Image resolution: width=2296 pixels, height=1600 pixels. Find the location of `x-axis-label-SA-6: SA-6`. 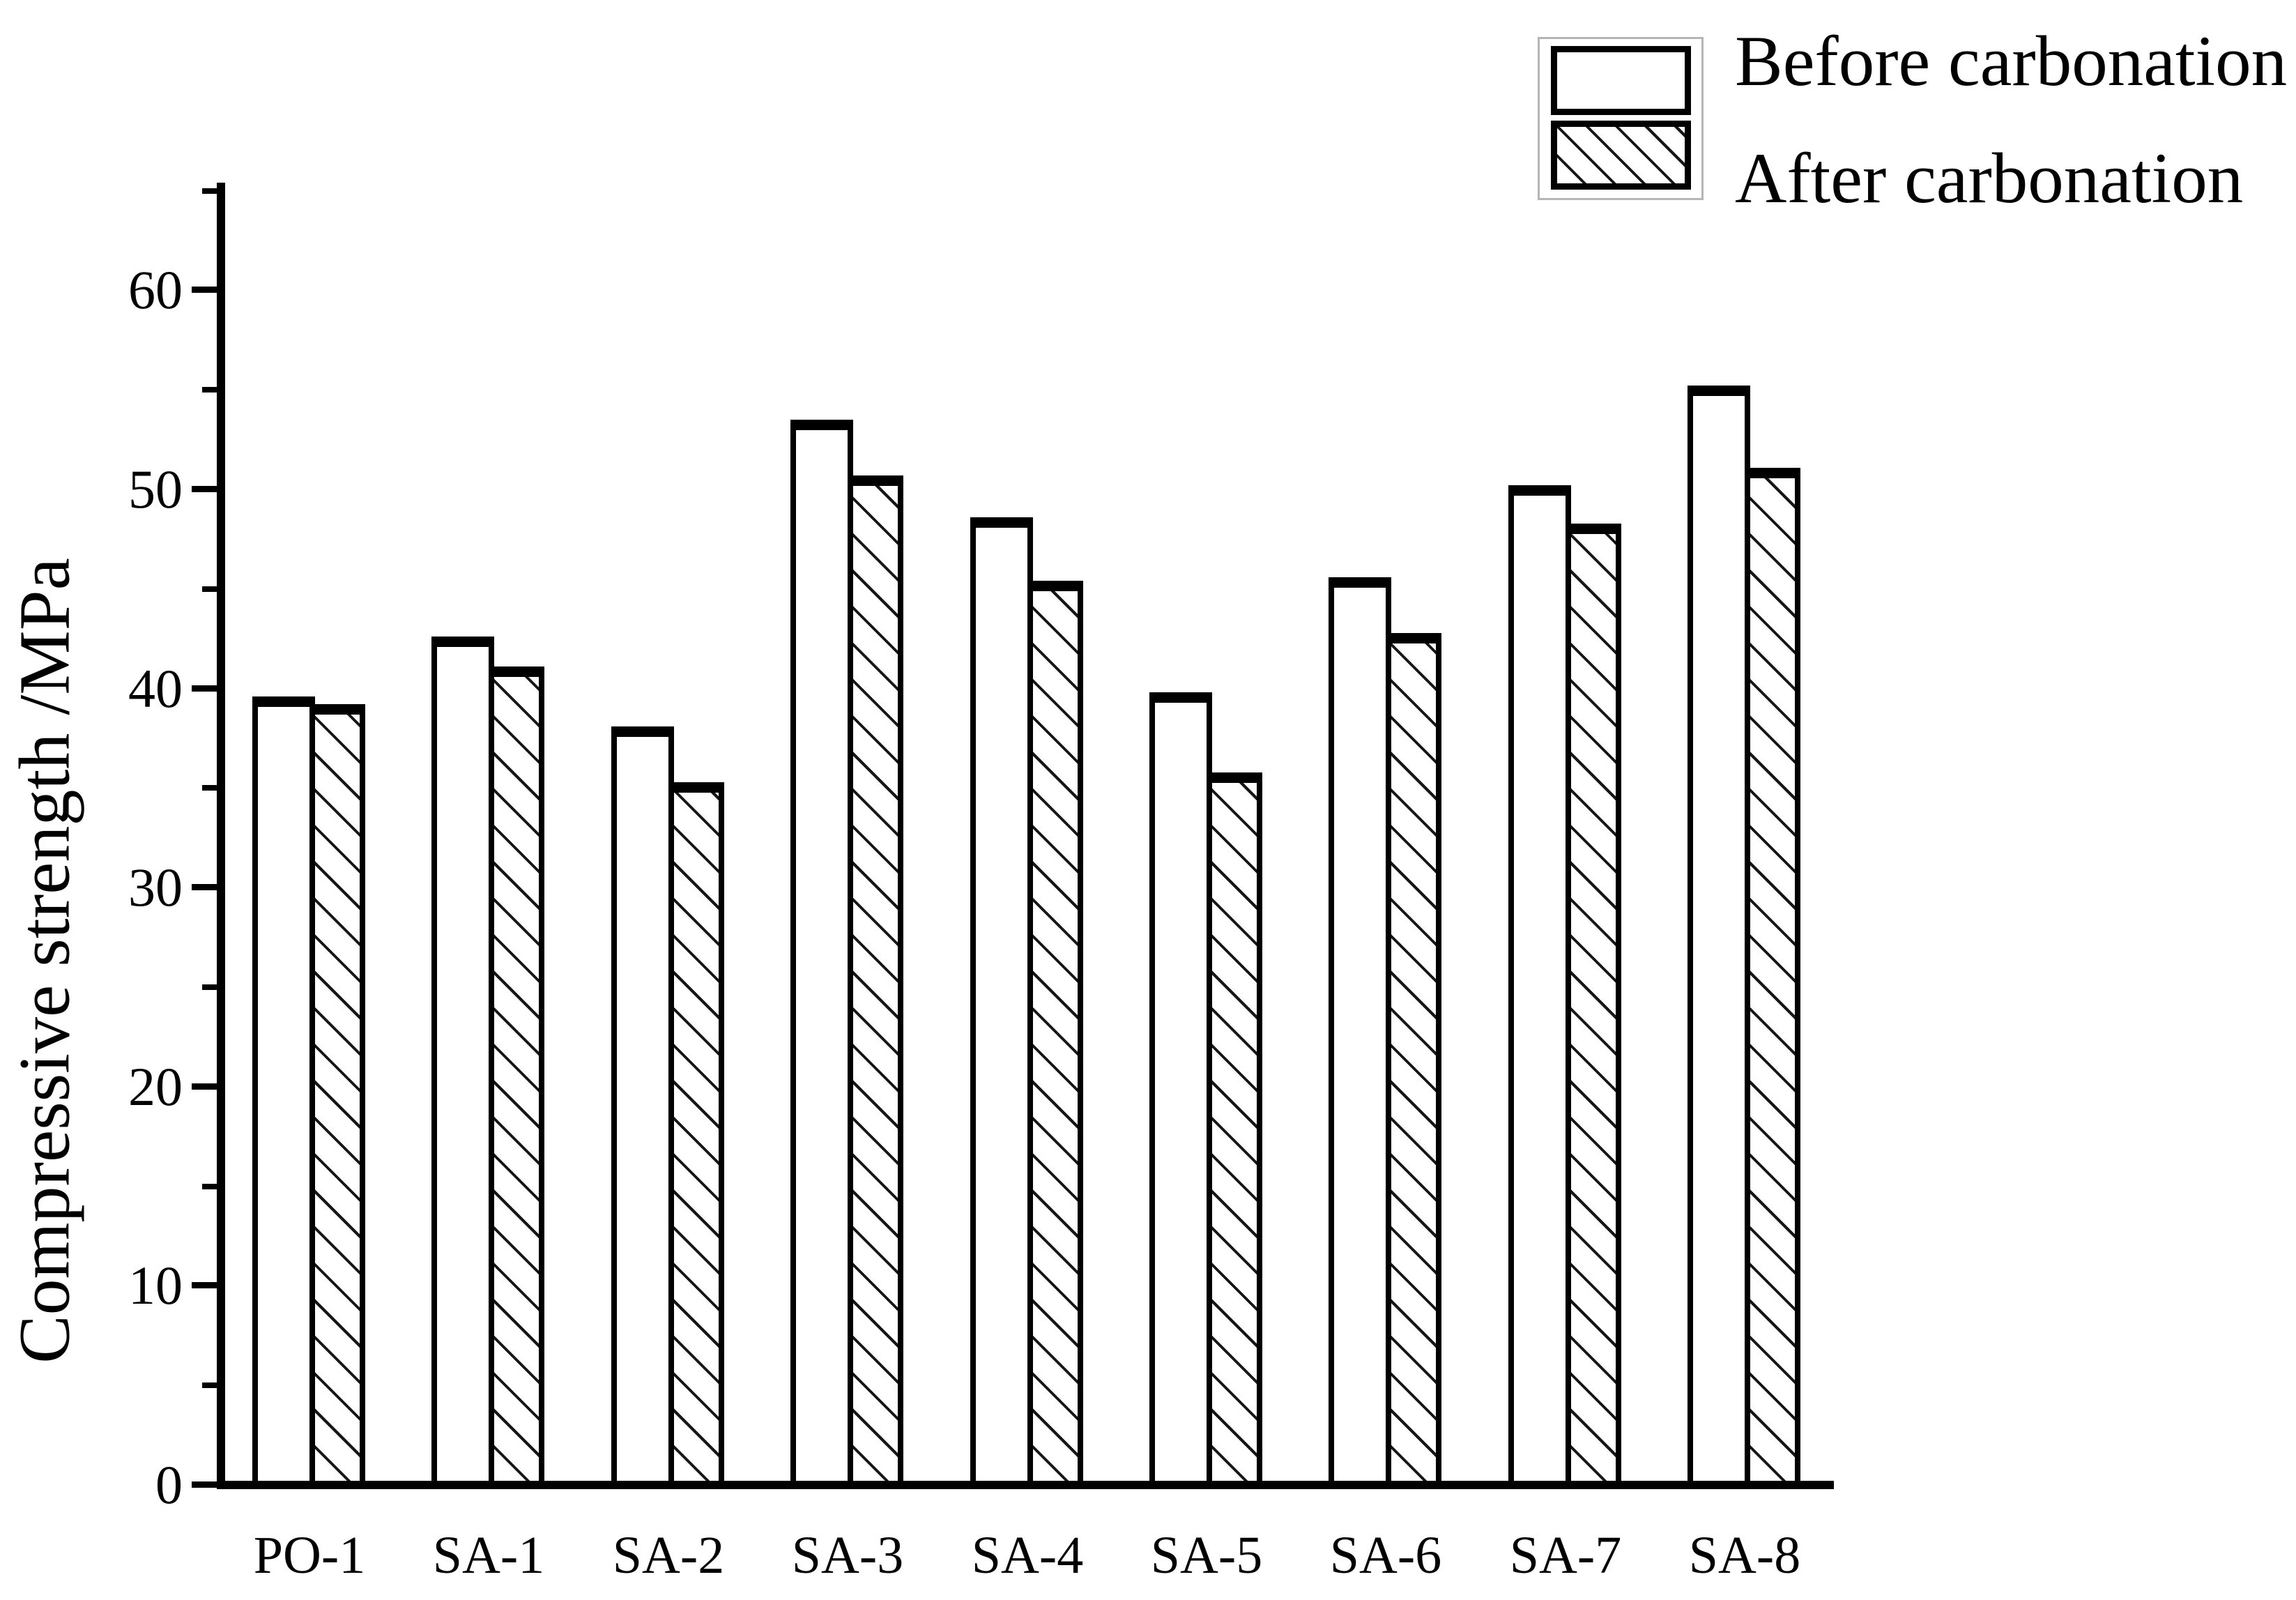

x-axis-label-SA-6: SA-6 is located at coordinates (1385, 1555).